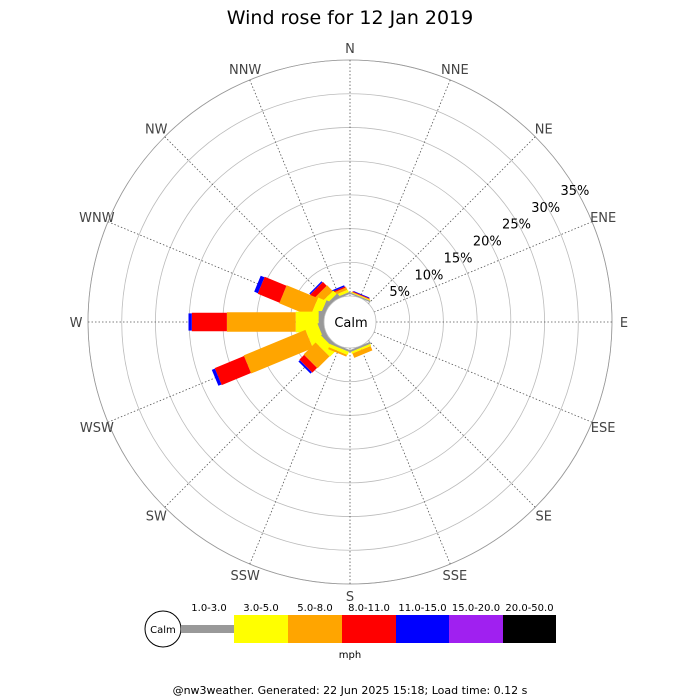 This screenshot has height=700, width=700. What do you see at coordinates (422, 608) in the screenshot?
I see `legend-bin-label: 11.0-15.0` at bounding box center [422, 608].